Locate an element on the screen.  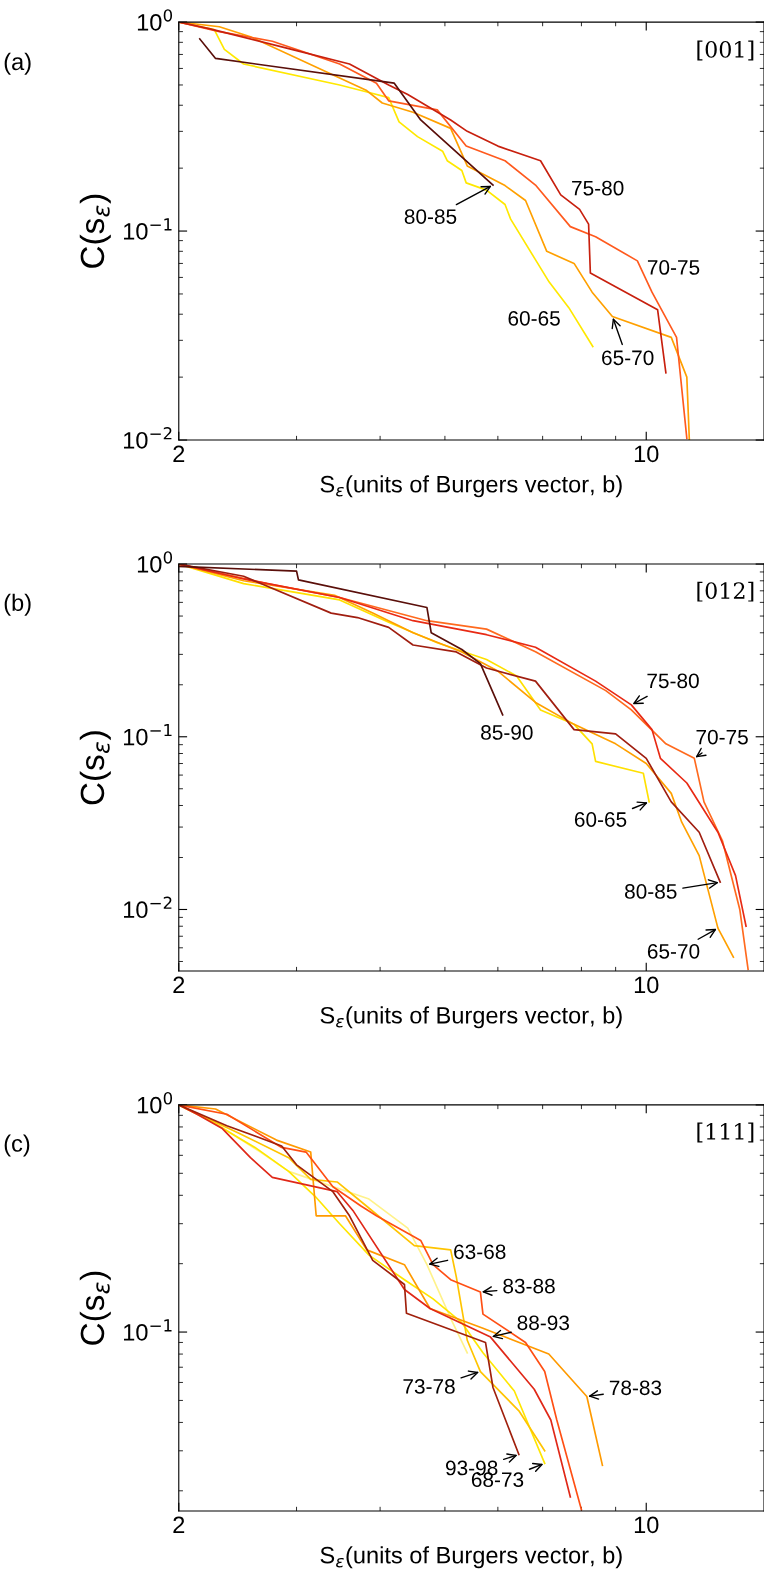
annotation: [001] is located at coordinates (725, 50).